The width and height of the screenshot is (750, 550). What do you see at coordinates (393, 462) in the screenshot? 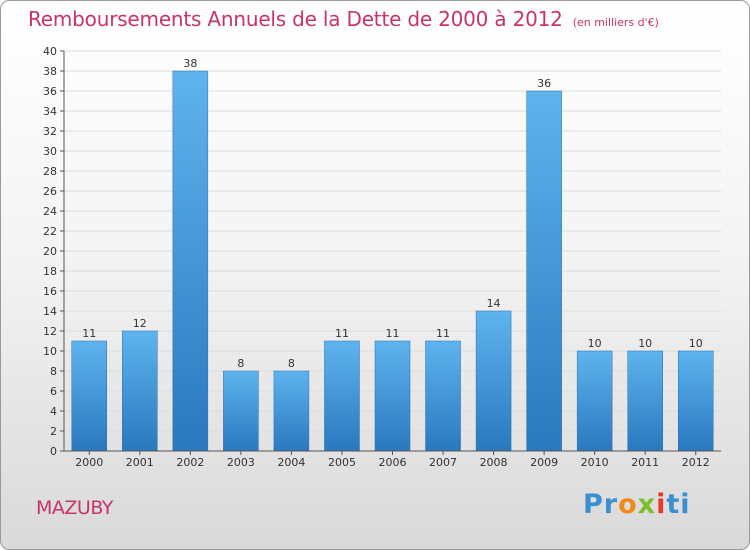
I see `x-tick-label: 2006` at bounding box center [393, 462].